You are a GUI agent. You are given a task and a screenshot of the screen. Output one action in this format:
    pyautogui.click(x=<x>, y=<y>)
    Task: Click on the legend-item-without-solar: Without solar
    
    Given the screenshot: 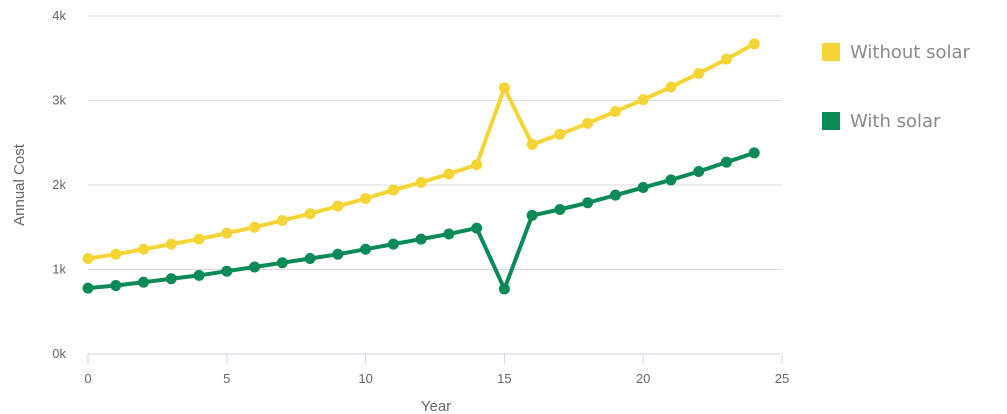 What is the action you would take?
    pyautogui.click(x=896, y=52)
    